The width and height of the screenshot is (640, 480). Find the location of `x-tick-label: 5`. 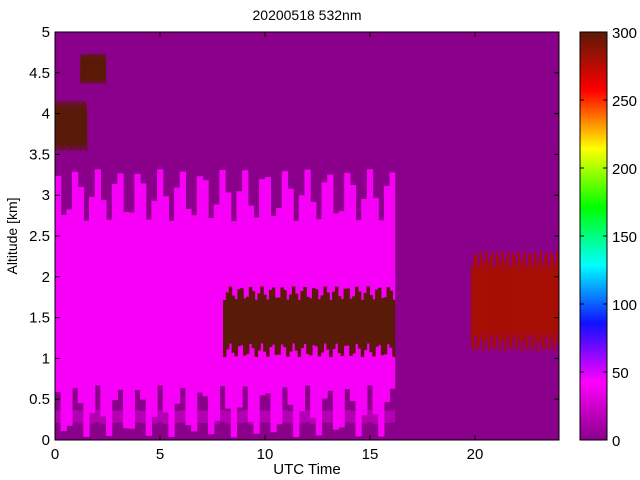

x-tick-label: 5 is located at coordinates (160, 454).